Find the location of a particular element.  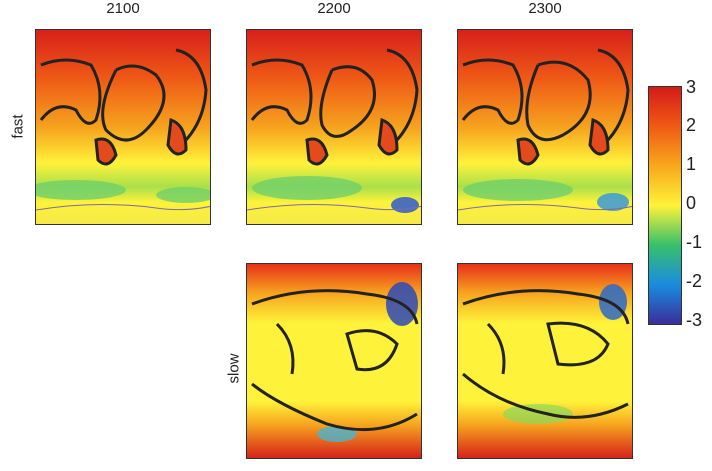

column-title-2200: 2200 is located at coordinates (334, 8).